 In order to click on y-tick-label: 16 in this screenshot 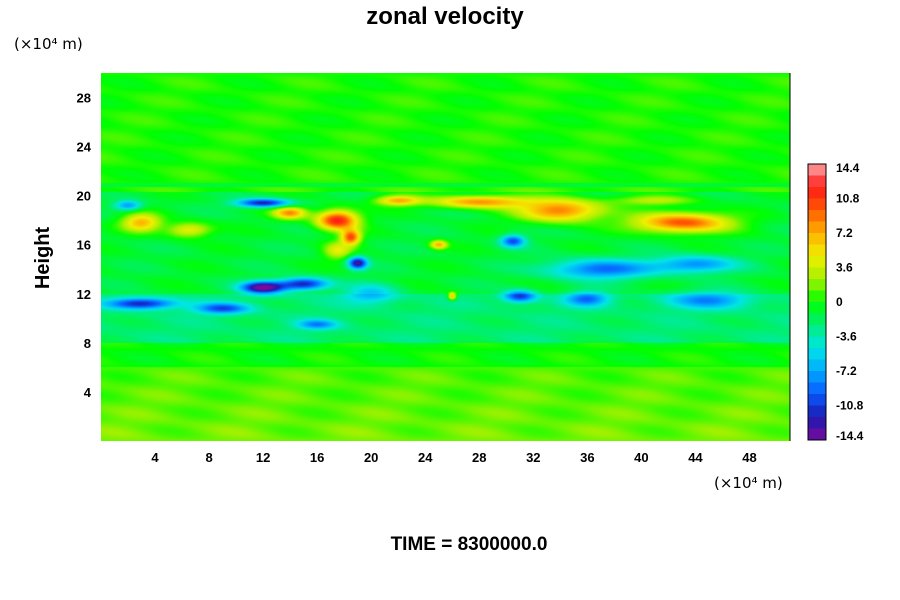, I will do `click(84, 245)`.